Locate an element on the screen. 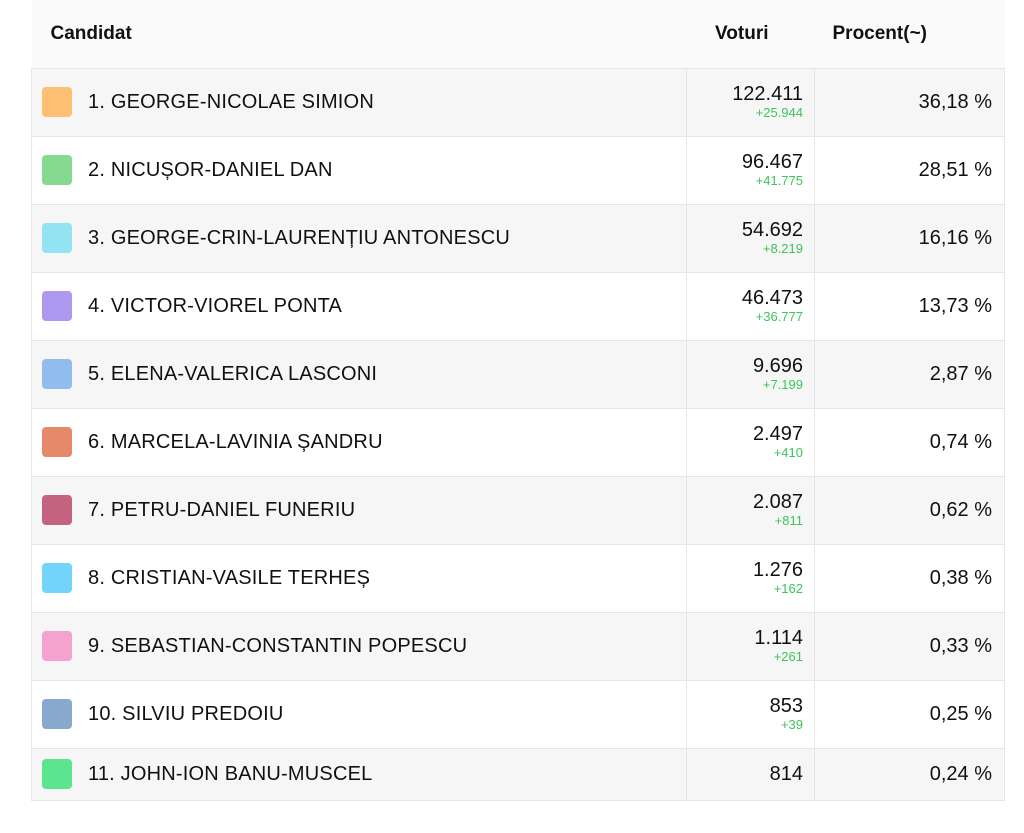 The width and height of the screenshot is (1024, 833). table-header: Candidat Voturi Procent(~) is located at coordinates (518, 34).